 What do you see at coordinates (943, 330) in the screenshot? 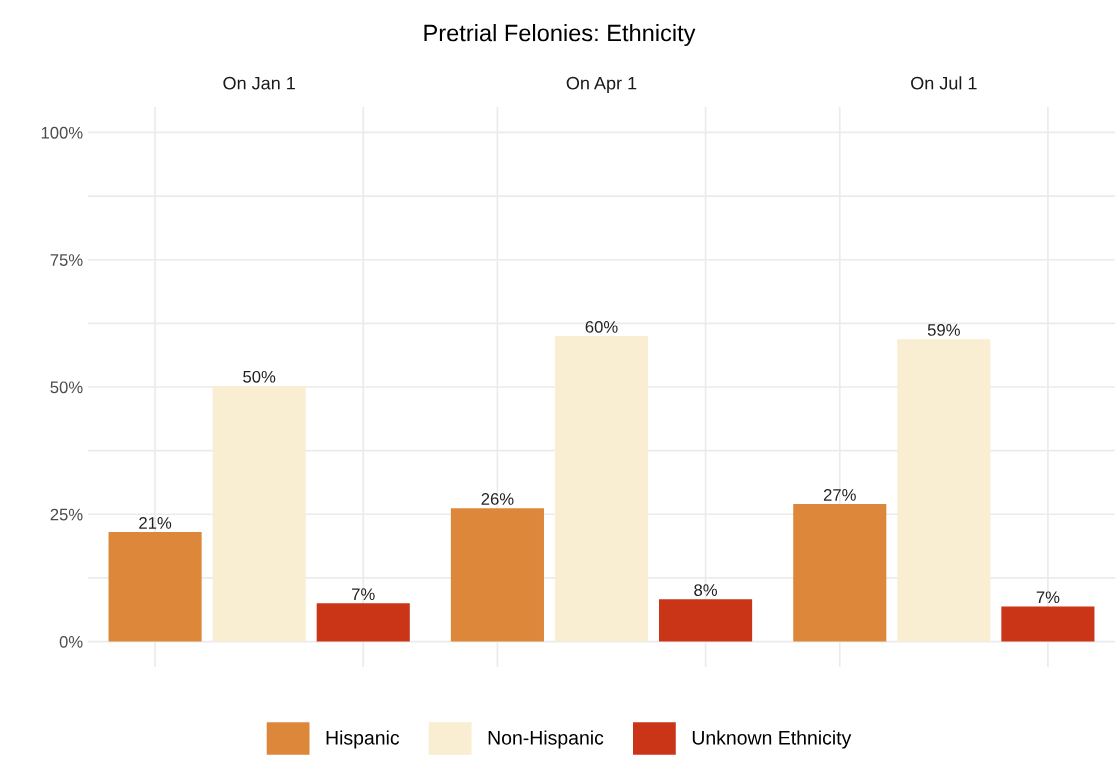
I see `data-label: 59%` at bounding box center [943, 330].